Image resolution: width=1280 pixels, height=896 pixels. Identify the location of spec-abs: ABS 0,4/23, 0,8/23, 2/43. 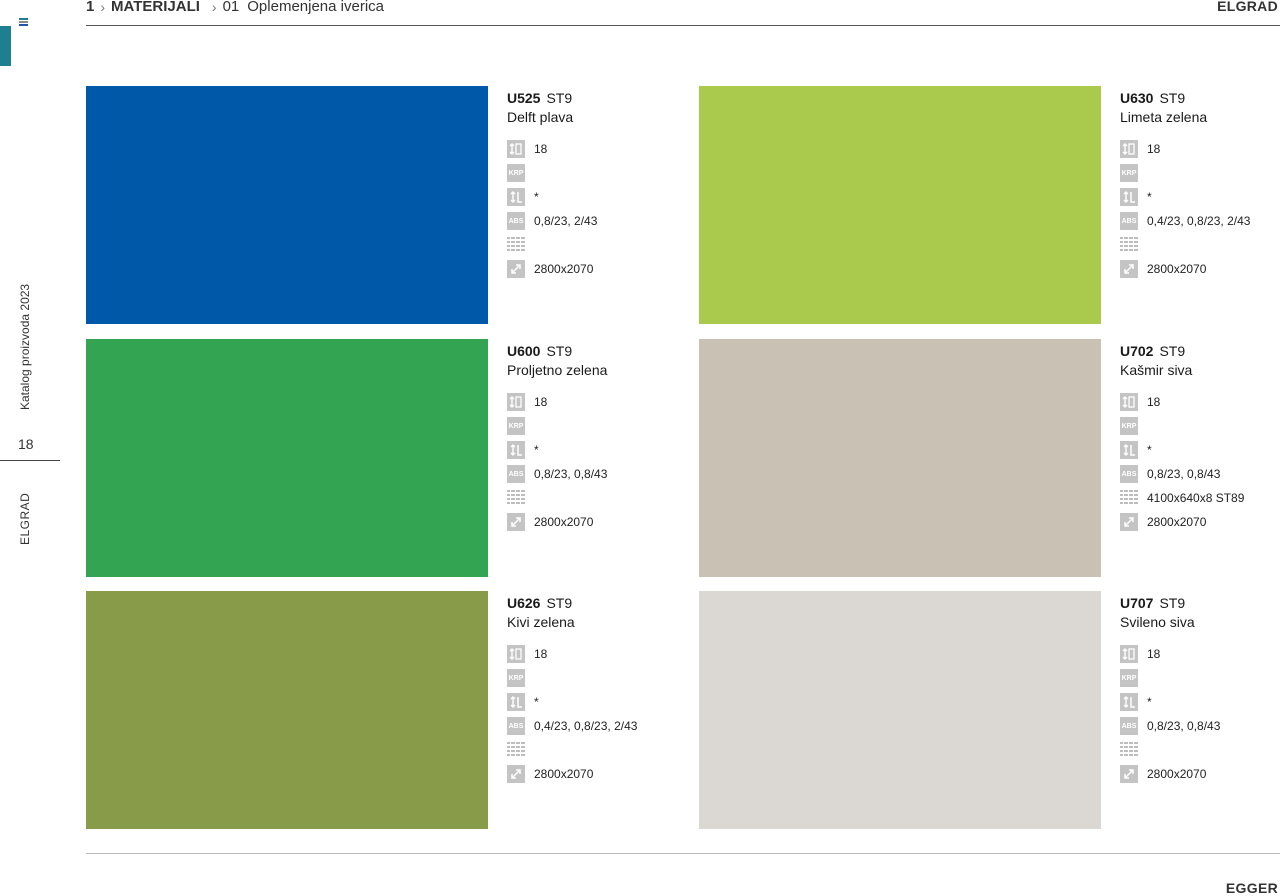
(572, 726).